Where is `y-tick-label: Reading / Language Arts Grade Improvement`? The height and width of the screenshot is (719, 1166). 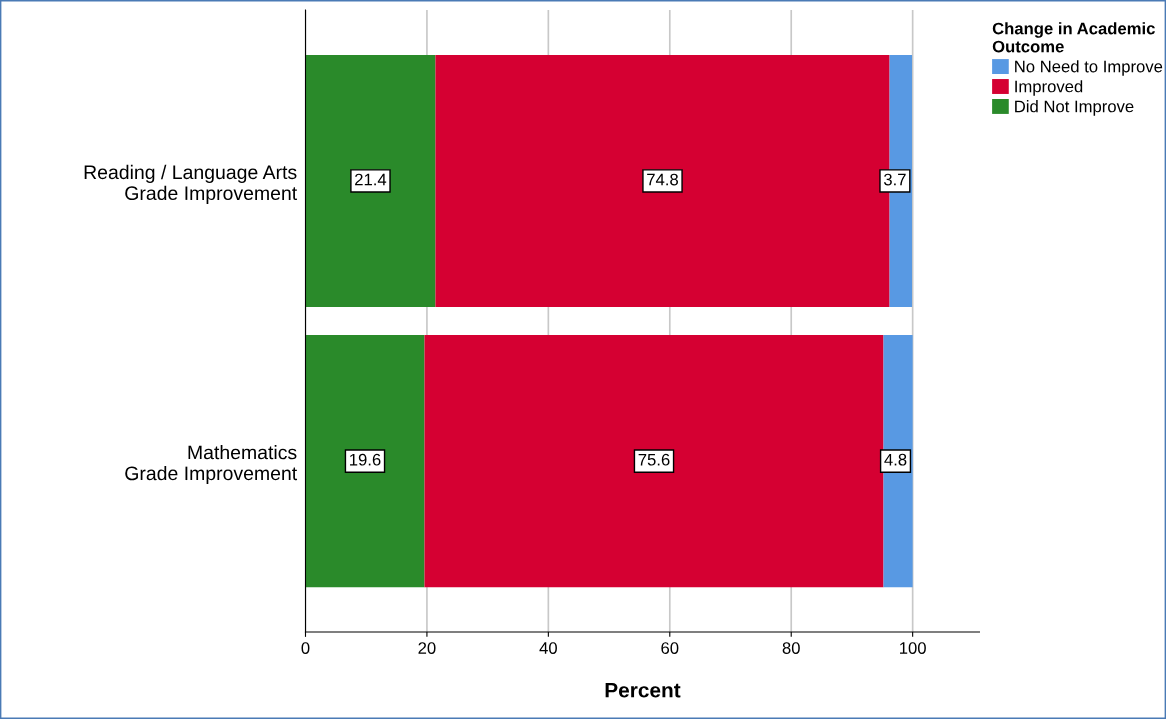
y-tick-label: Reading / Language Arts Grade Improvement is located at coordinates (191, 184).